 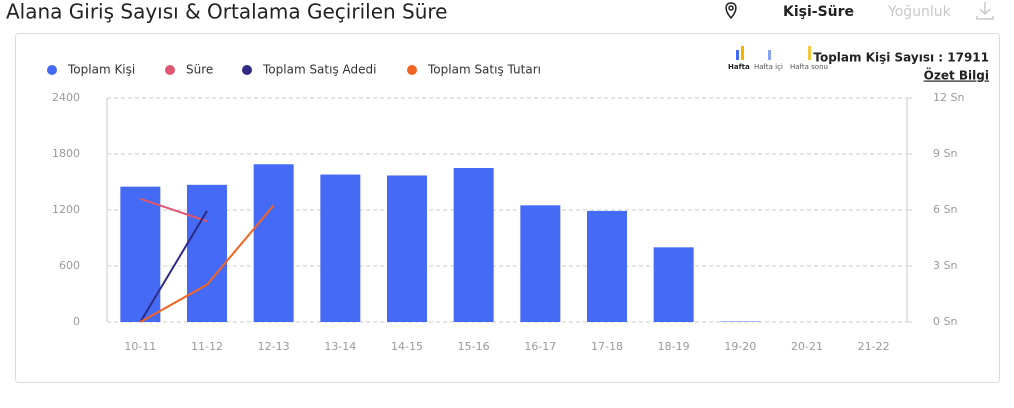 I want to click on total: Toplam Kişi Sayısı : 17911, so click(x=901, y=58).